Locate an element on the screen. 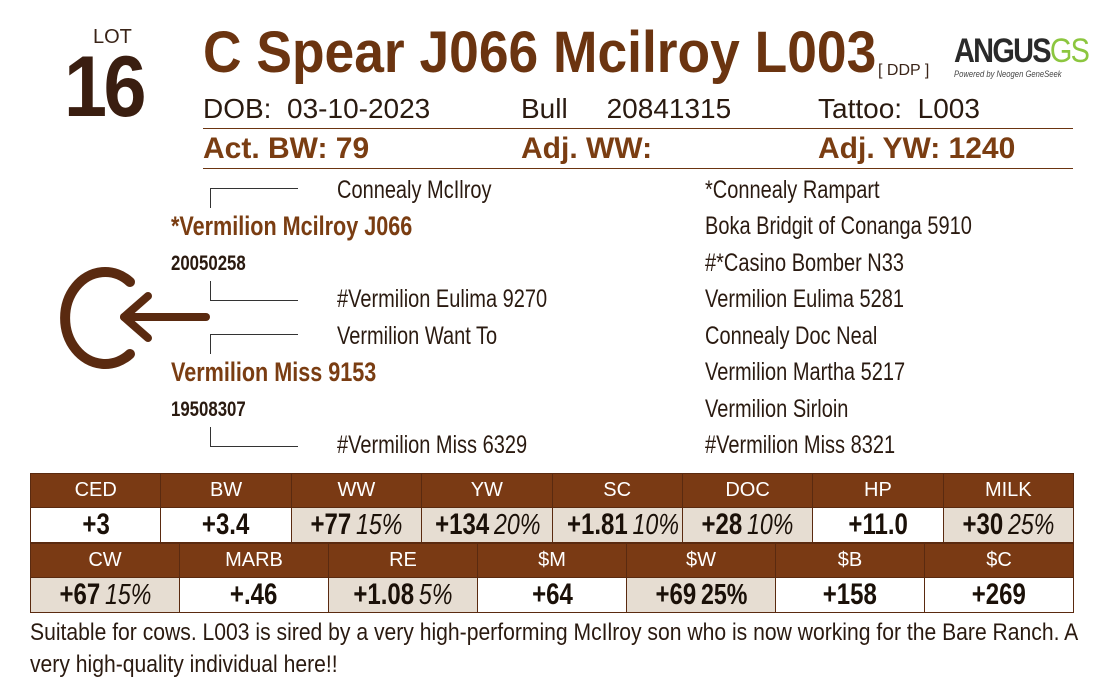  registration-number: 20841315 is located at coordinates (669, 108).